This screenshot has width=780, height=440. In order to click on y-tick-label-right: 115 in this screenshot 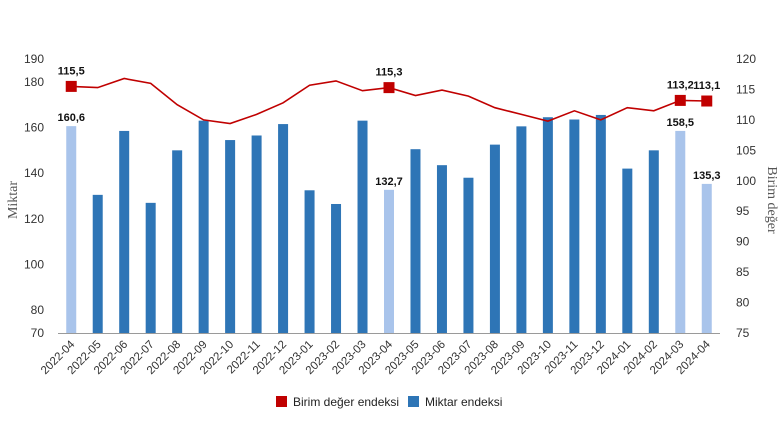, I will do `click(745, 89)`.